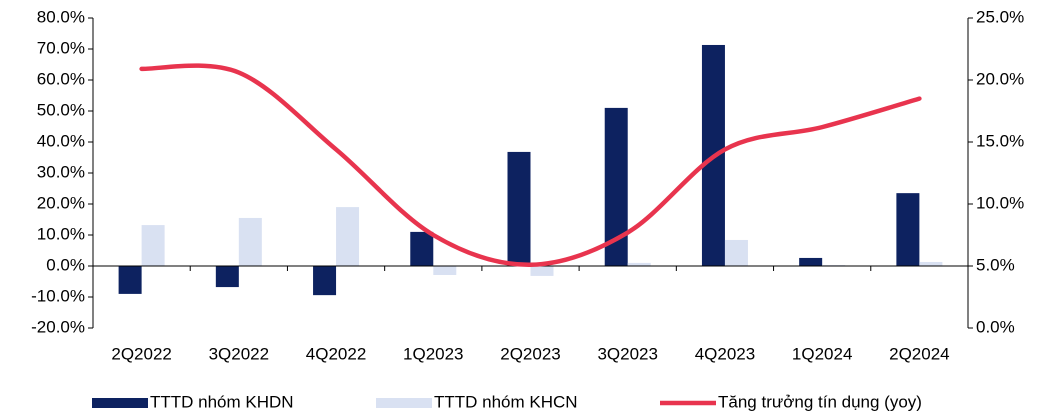  What do you see at coordinates (222, 401) in the screenshot?
I see `legend-label: TTTD nhóm KHDN` at bounding box center [222, 401].